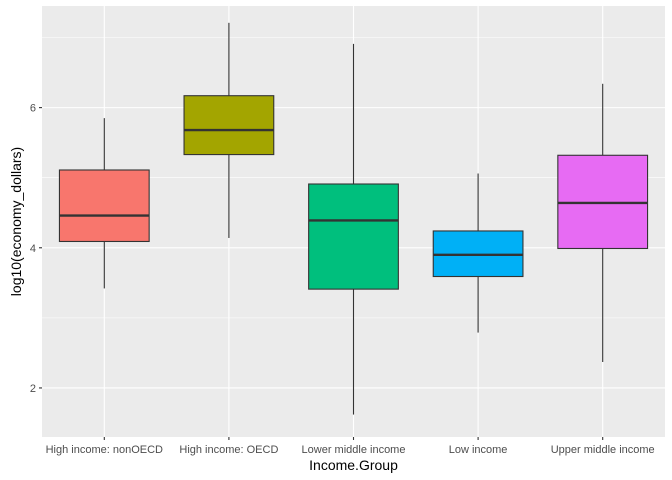 Image resolution: width=672 pixels, height=480 pixels. Describe the element at coordinates (16, 221) in the screenshot. I see `y-axis-title: log10(economy_dollars)` at that location.